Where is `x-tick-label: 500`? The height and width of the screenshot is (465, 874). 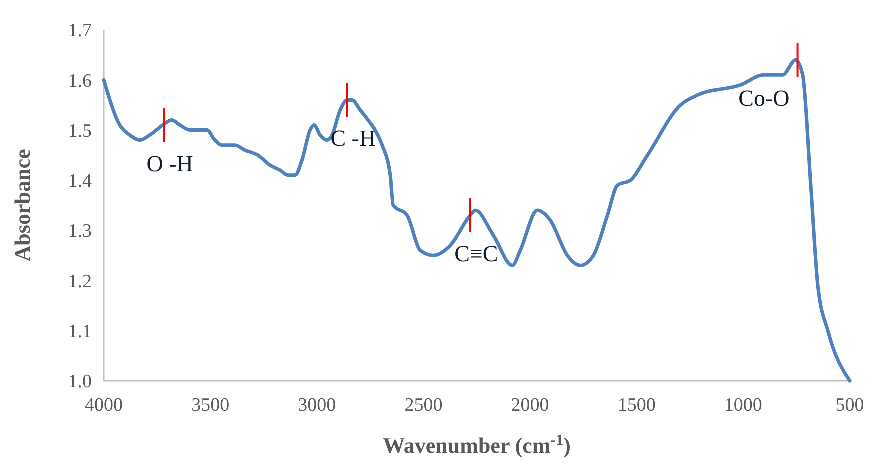 x-tick-label: 500 is located at coordinates (850, 405).